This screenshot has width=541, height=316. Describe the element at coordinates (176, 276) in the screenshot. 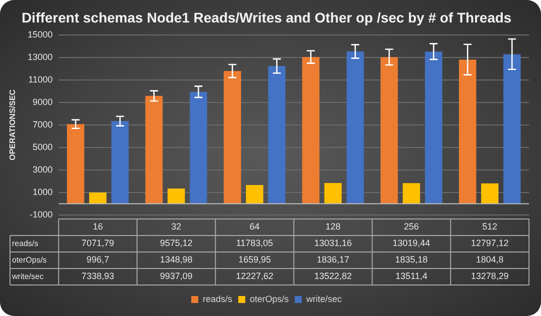

I see `data-label: 9937,09` at that location.